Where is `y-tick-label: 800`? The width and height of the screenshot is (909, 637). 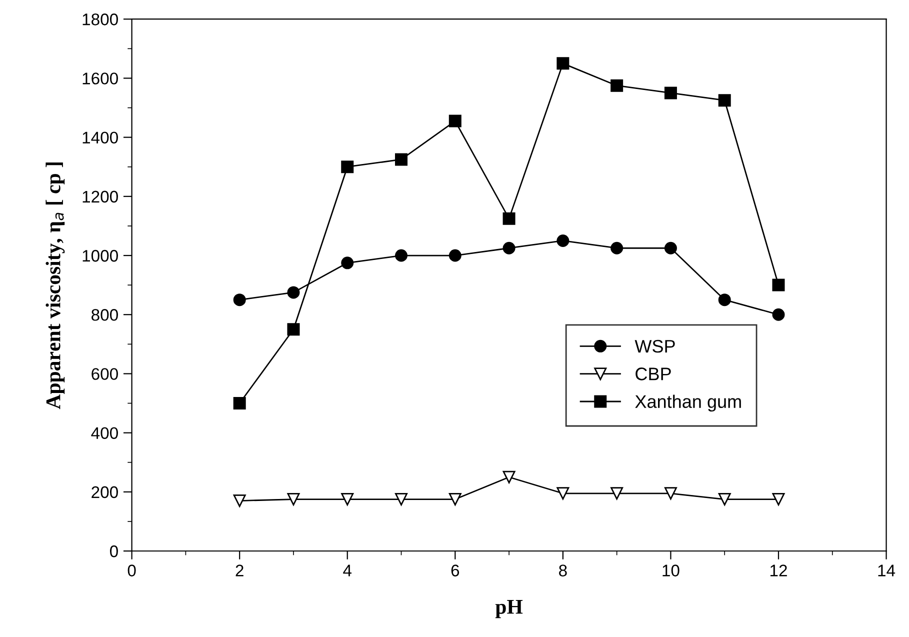 y-tick-label: 800 is located at coordinates (105, 315).